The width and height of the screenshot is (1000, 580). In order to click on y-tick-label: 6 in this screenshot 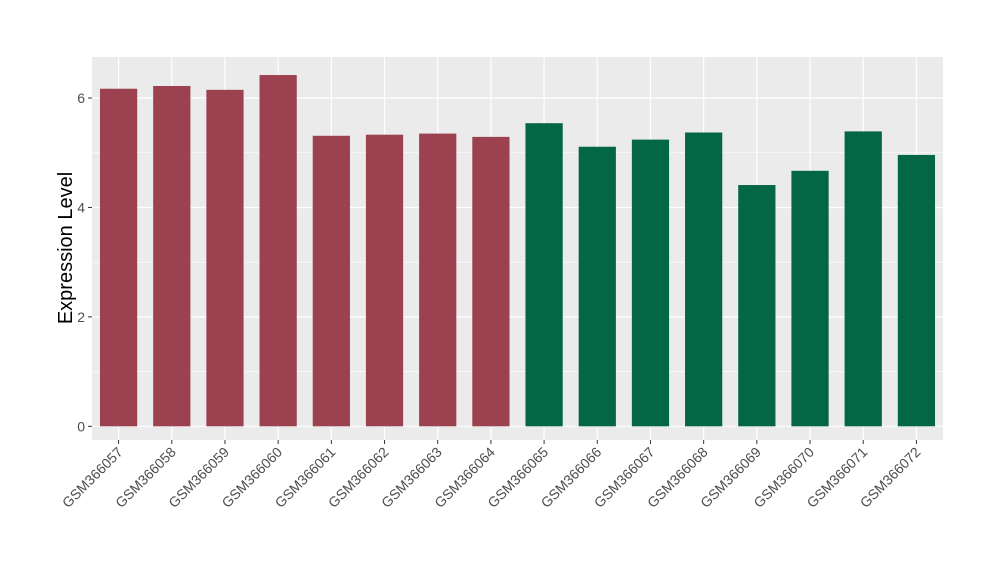, I will do `click(81, 98)`.